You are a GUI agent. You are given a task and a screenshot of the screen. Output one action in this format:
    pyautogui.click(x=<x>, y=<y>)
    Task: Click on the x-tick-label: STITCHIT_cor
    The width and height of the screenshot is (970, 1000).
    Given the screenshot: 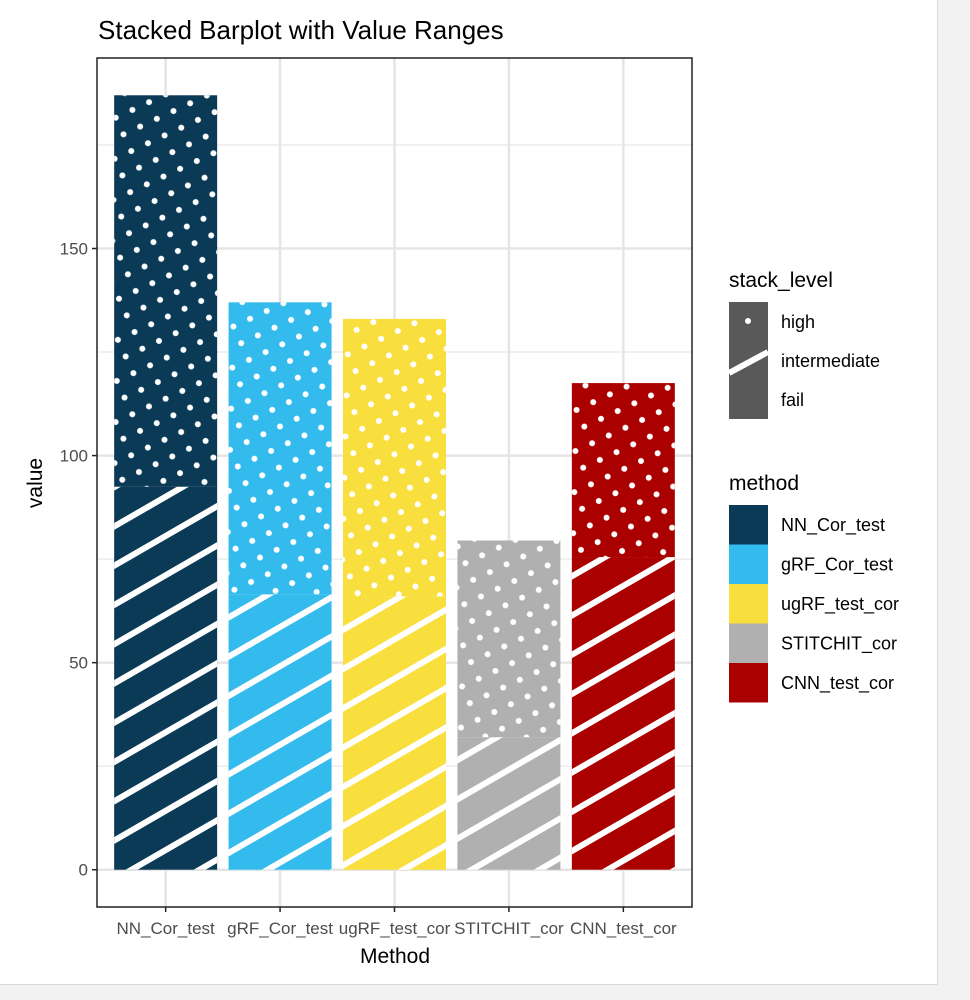 What is the action you would take?
    pyautogui.click(x=509, y=928)
    